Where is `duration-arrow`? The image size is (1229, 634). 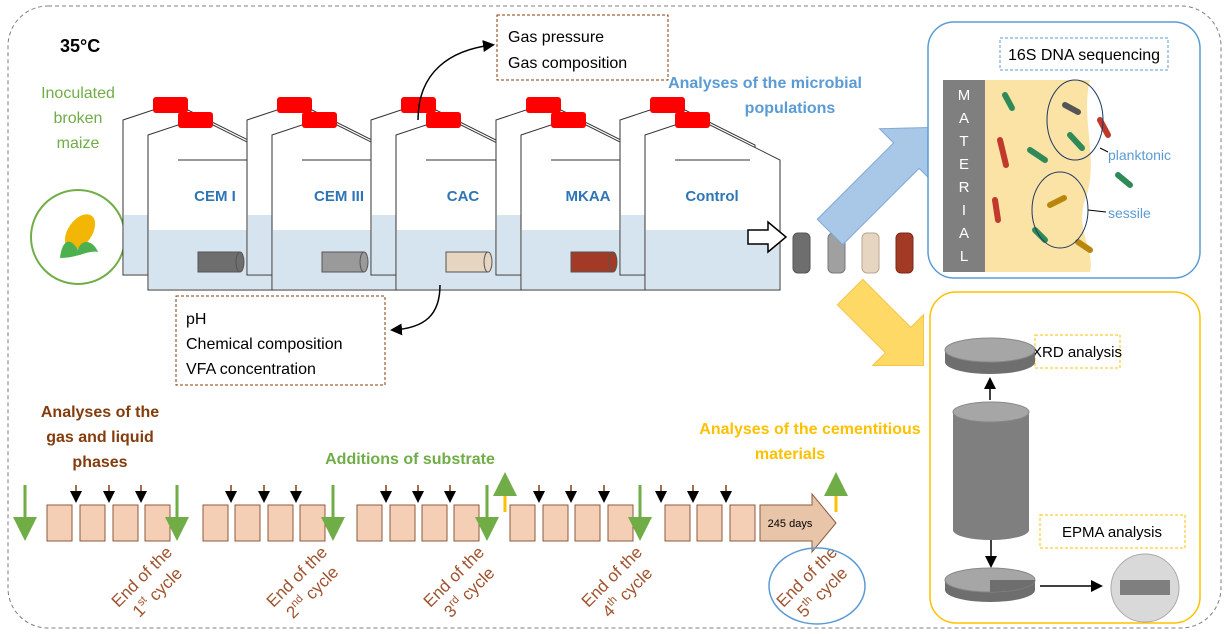
duration-arrow is located at coordinates (798, 523).